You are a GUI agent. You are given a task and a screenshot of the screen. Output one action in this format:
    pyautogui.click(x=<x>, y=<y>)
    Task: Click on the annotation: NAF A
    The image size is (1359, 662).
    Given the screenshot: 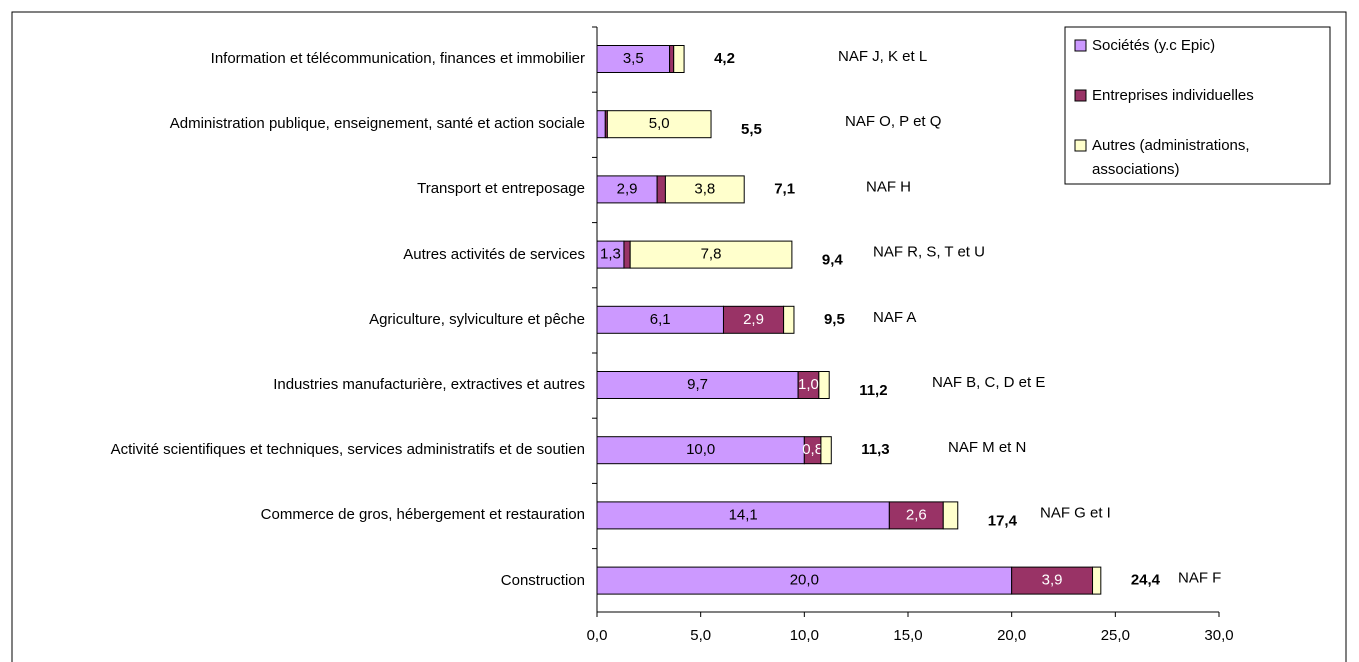 What is the action you would take?
    pyautogui.click(x=894, y=317)
    